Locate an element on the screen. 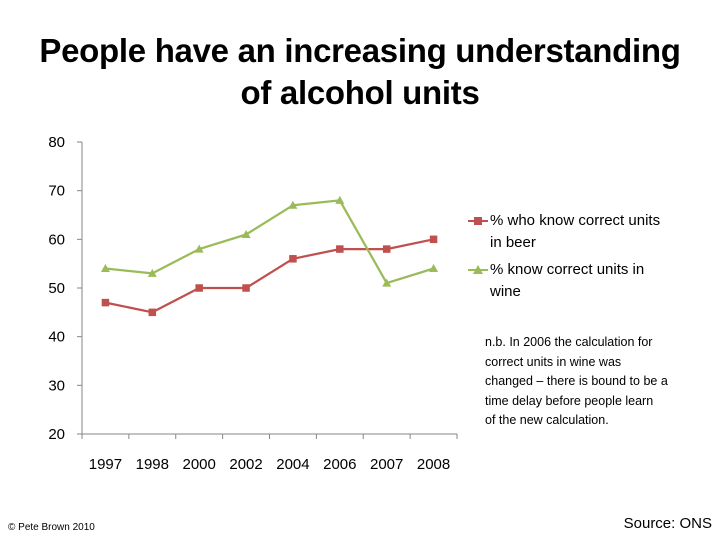  legend-label-wine-line-2: wine is located at coordinates (505, 291).